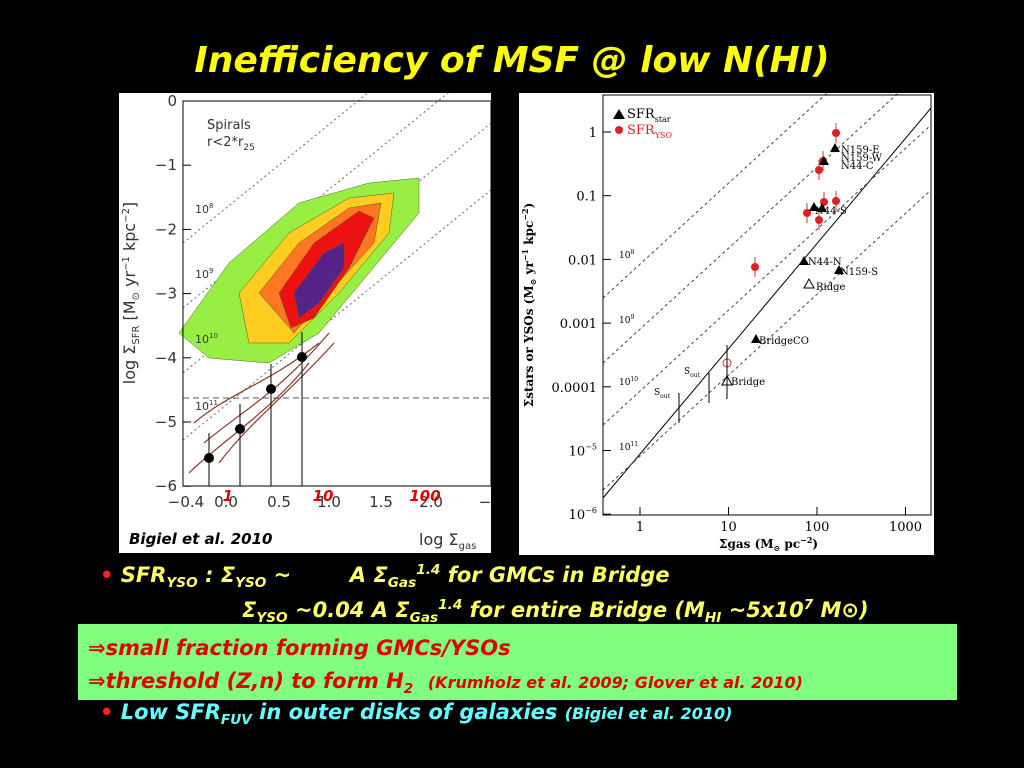 This screenshot has height=768, width=1024. What do you see at coordinates (166, 486) in the screenshot?
I see `y-tick-label: −6` at bounding box center [166, 486].